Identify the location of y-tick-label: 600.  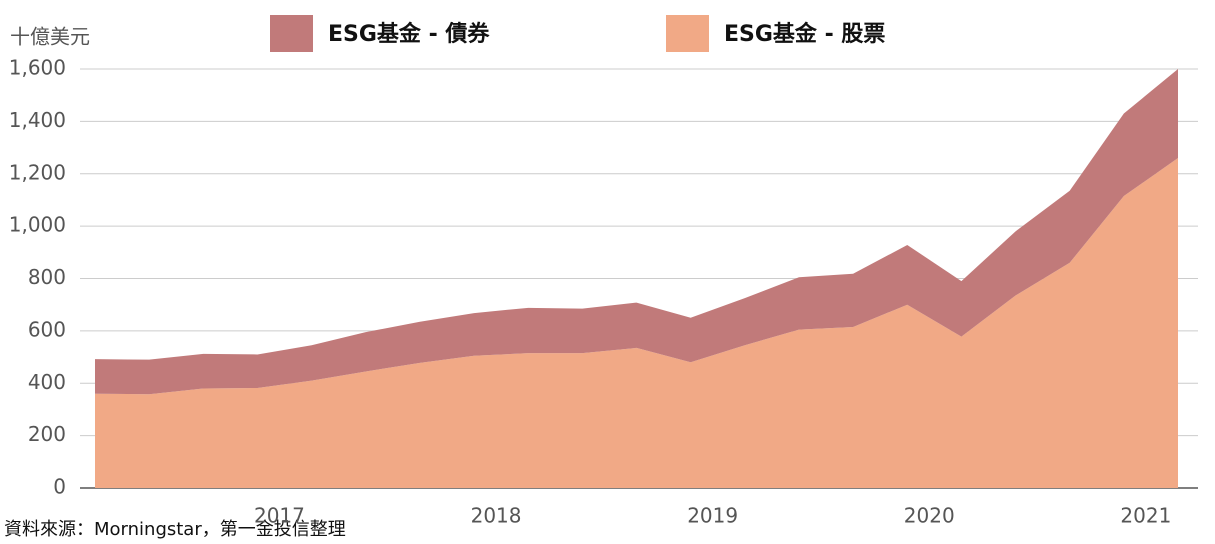
(47, 329).